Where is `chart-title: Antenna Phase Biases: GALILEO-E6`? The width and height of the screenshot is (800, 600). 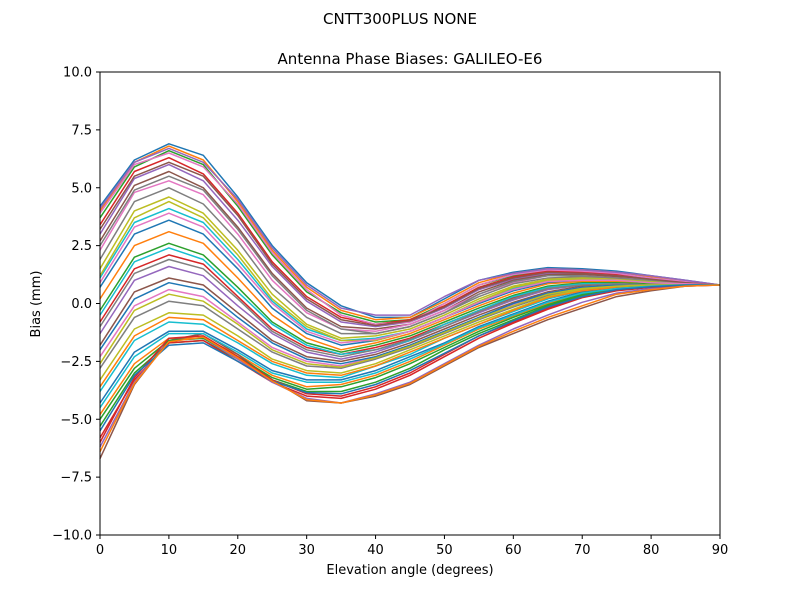
chart-title: Antenna Phase Biases: GALILEO-E6 is located at coordinates (410, 59).